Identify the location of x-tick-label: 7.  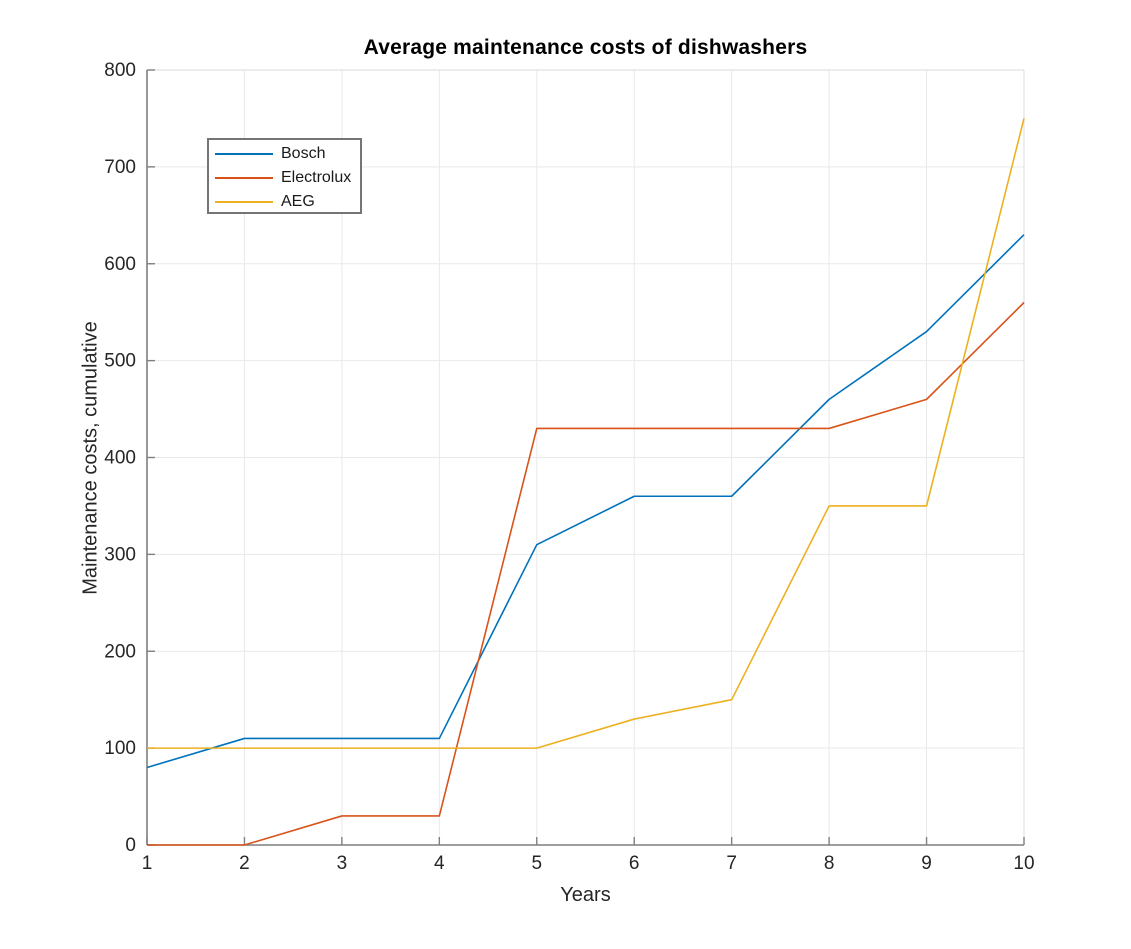
(731, 863).